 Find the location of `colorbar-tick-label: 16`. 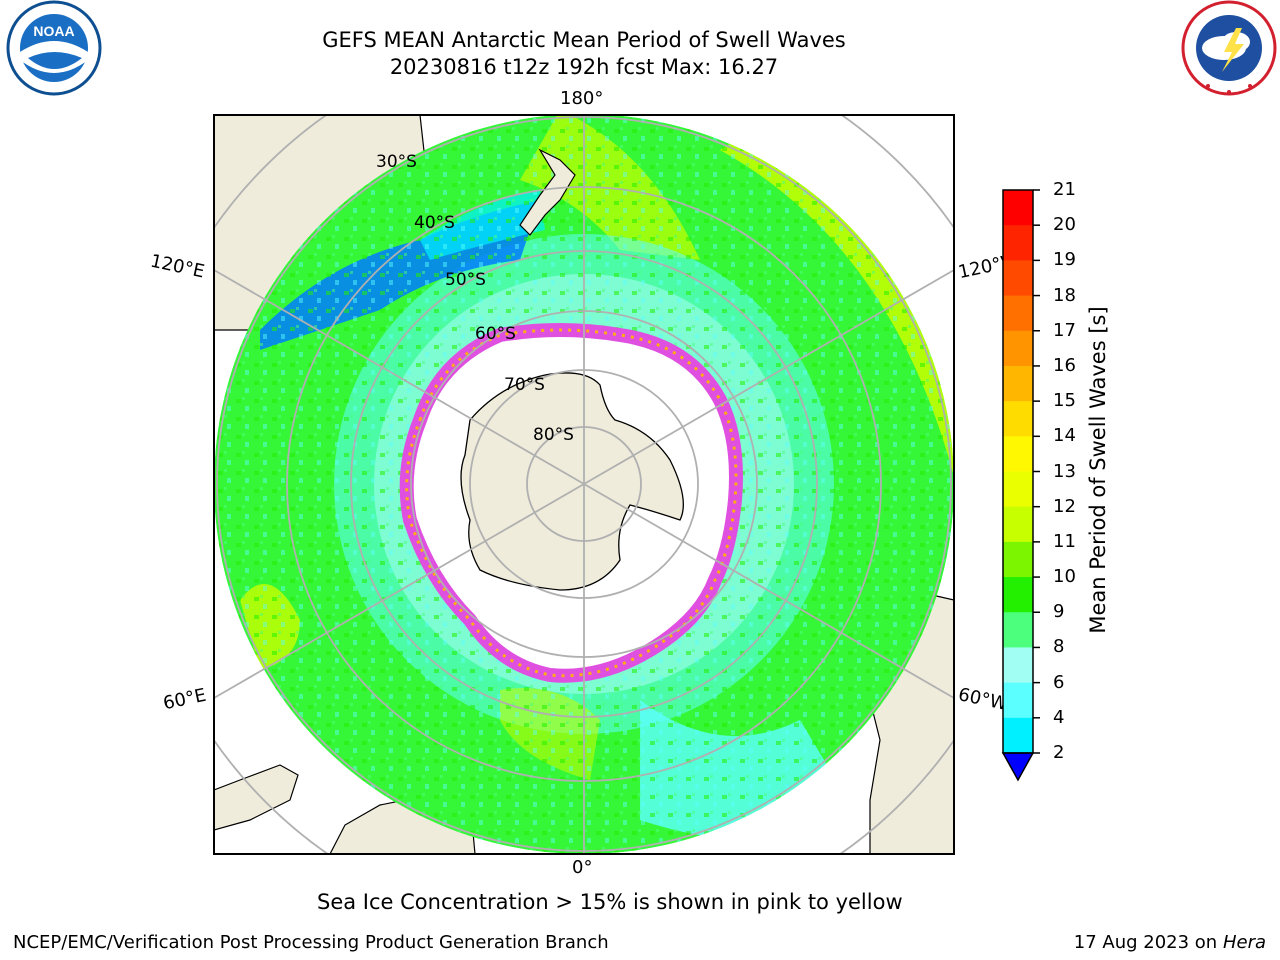

colorbar-tick-label: 16 is located at coordinates (1064, 365).